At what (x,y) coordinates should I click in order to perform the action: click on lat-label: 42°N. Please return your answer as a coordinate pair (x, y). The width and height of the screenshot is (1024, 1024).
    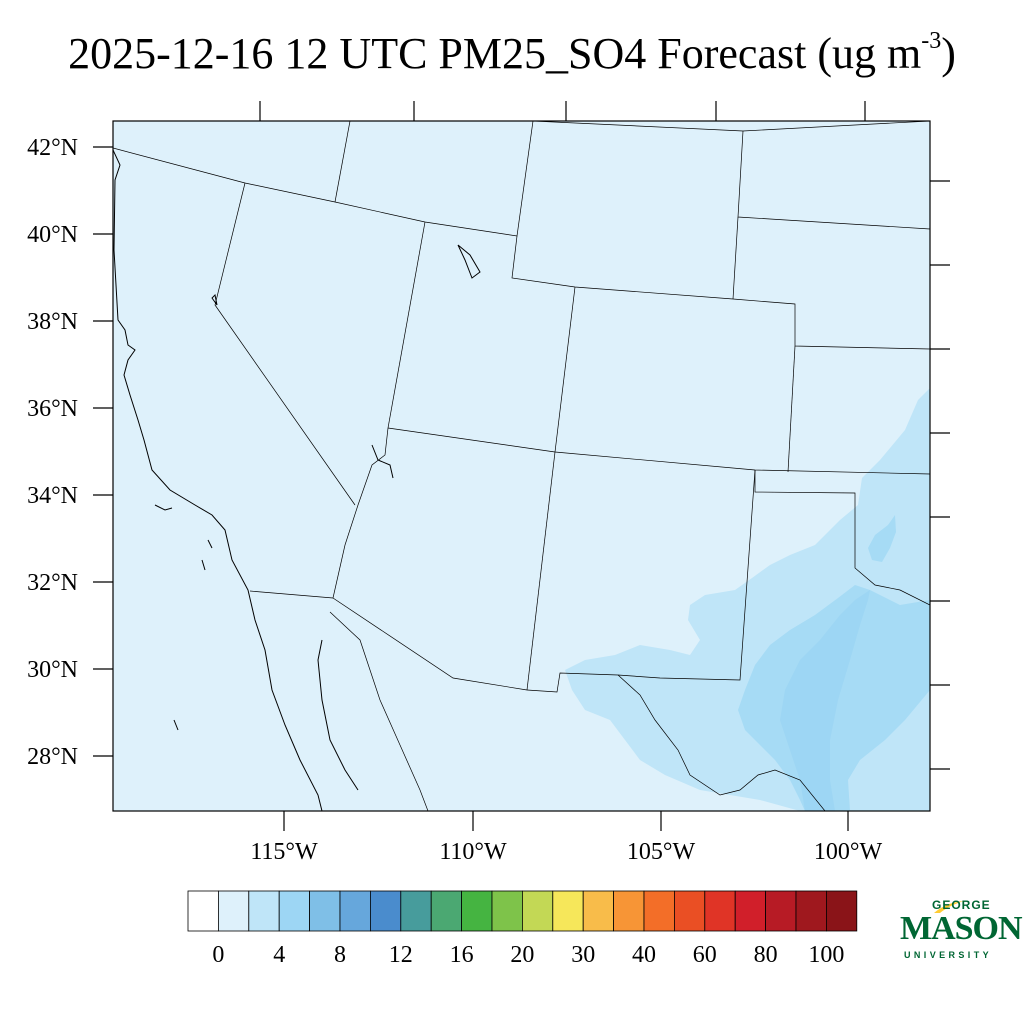
    Looking at the image, I should click on (52, 148).